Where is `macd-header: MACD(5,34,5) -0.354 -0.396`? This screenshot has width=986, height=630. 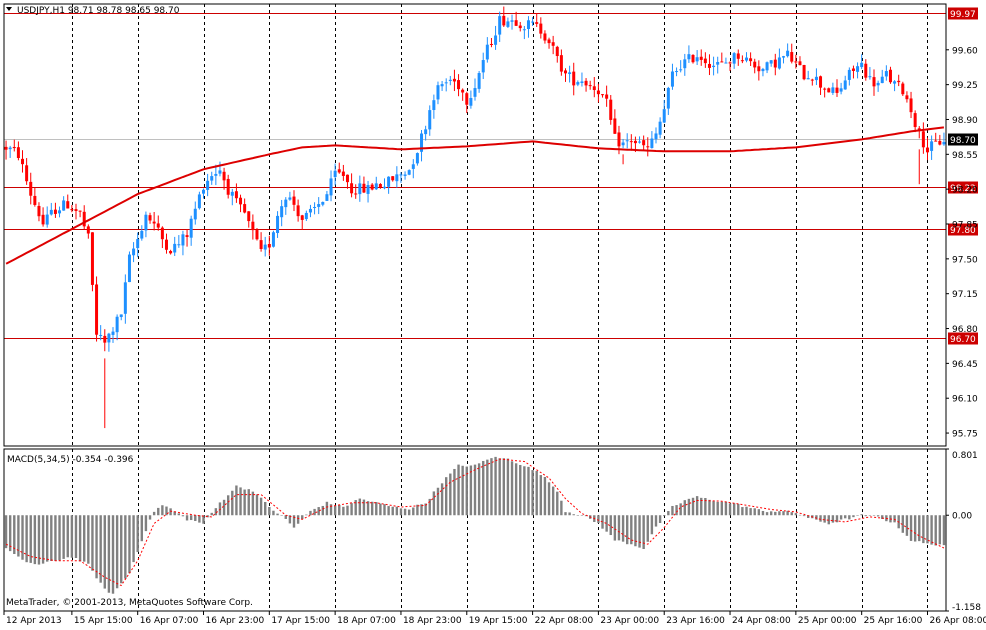
macd-header: MACD(5,34,5) -0.354 -0.396 is located at coordinates (70, 460).